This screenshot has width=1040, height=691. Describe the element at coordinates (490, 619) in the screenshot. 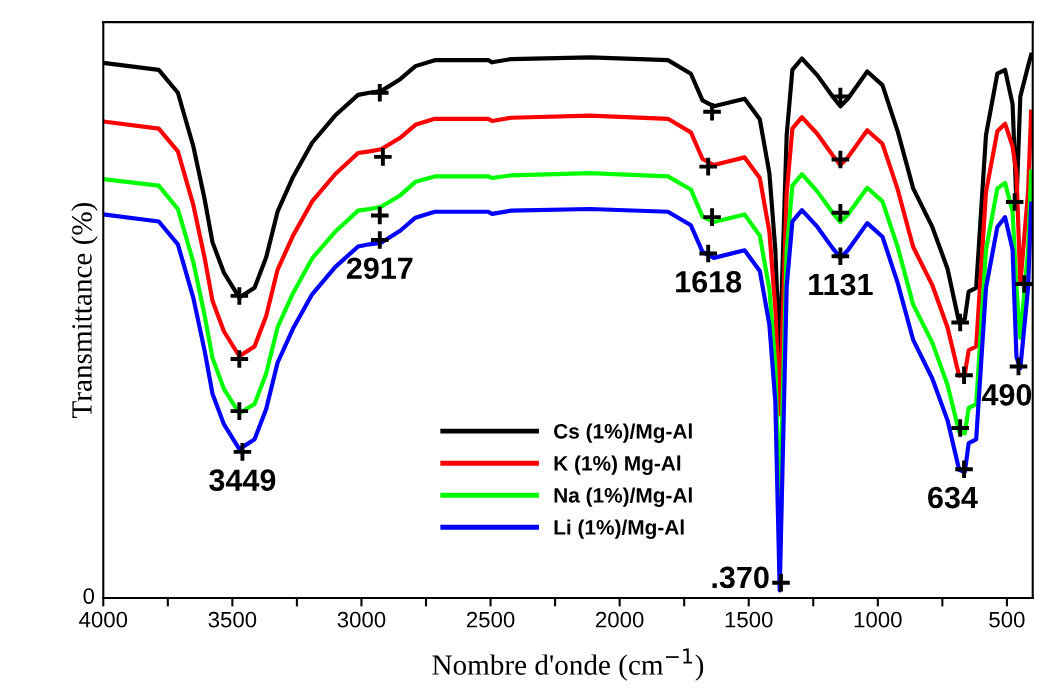

I see `x-tick-label: 2500` at that location.